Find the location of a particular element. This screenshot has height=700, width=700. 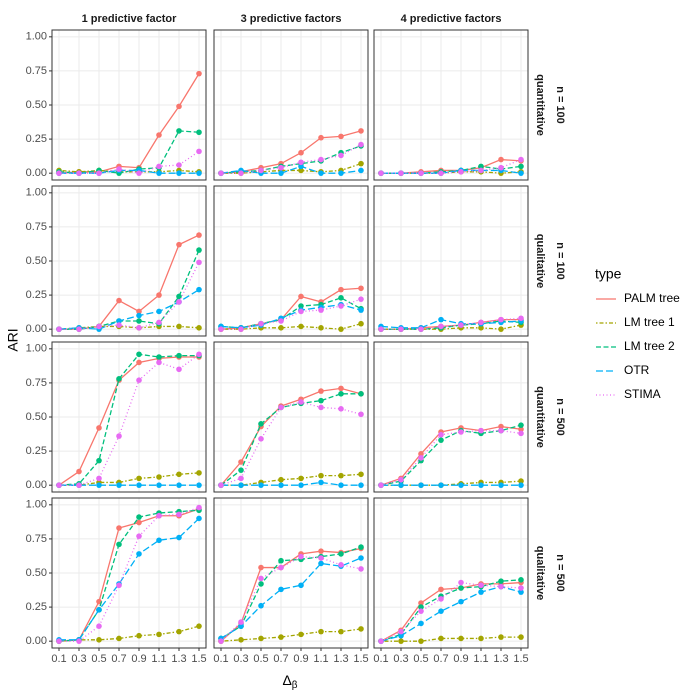

y-tick-label: 0.75 is located at coordinates (36, 227).